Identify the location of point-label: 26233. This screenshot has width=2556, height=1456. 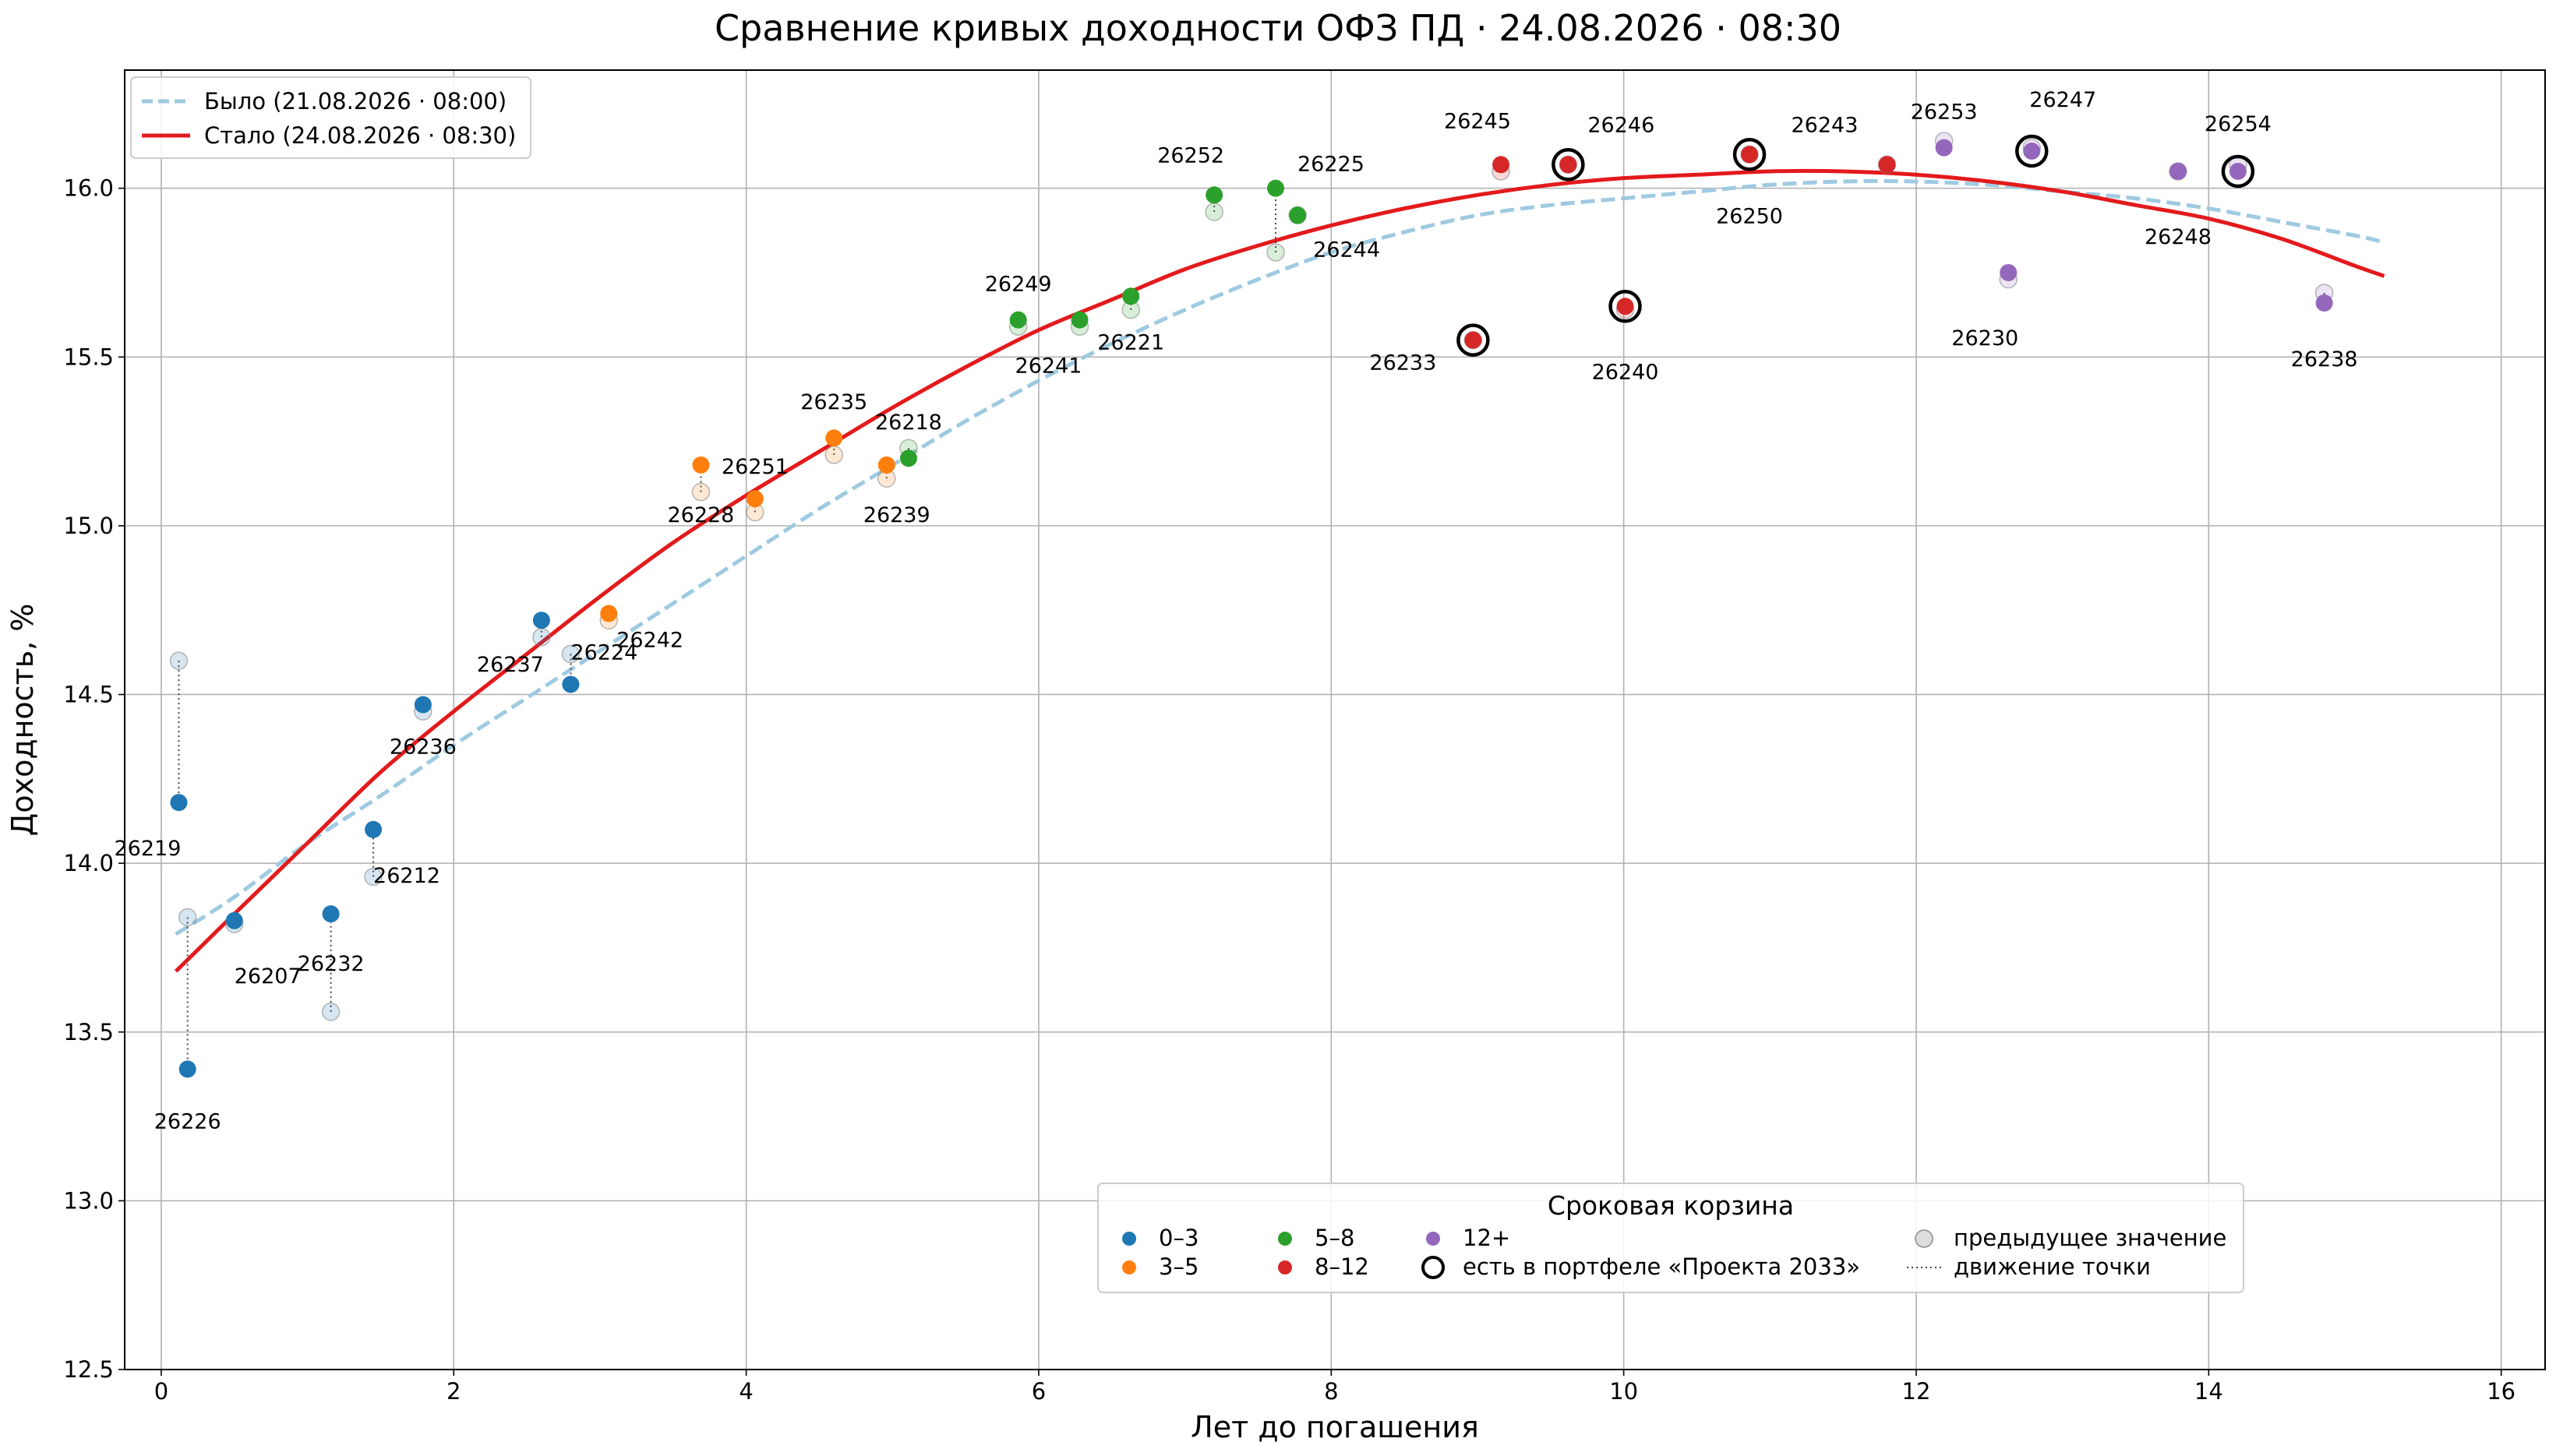
(1403, 363).